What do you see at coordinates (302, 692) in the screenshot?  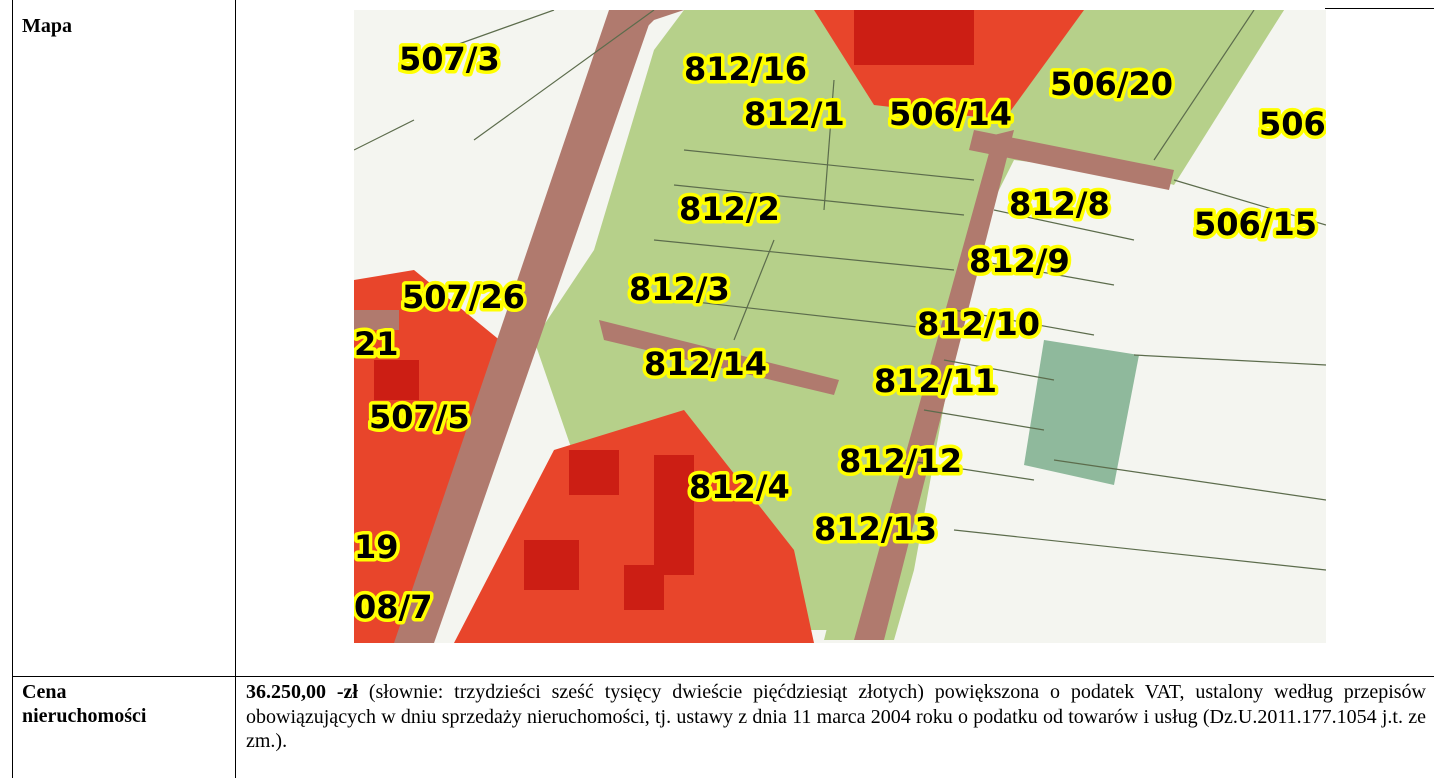 I see `price-amount: 36.250,00 -zł` at bounding box center [302, 692].